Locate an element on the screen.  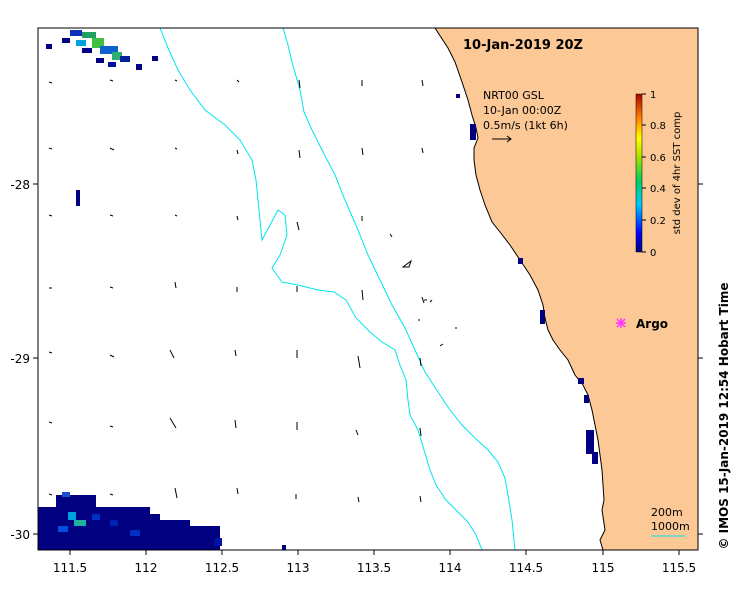
isobath-legend-200m: 200m is located at coordinates (667, 512).